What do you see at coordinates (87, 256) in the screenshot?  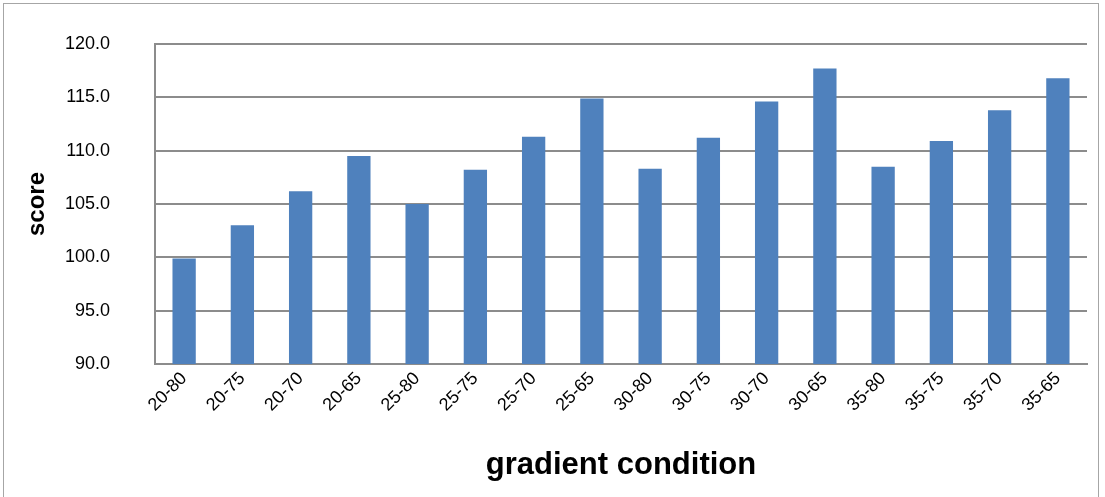 I see `y-tick-label: 100.0` at bounding box center [87, 256].